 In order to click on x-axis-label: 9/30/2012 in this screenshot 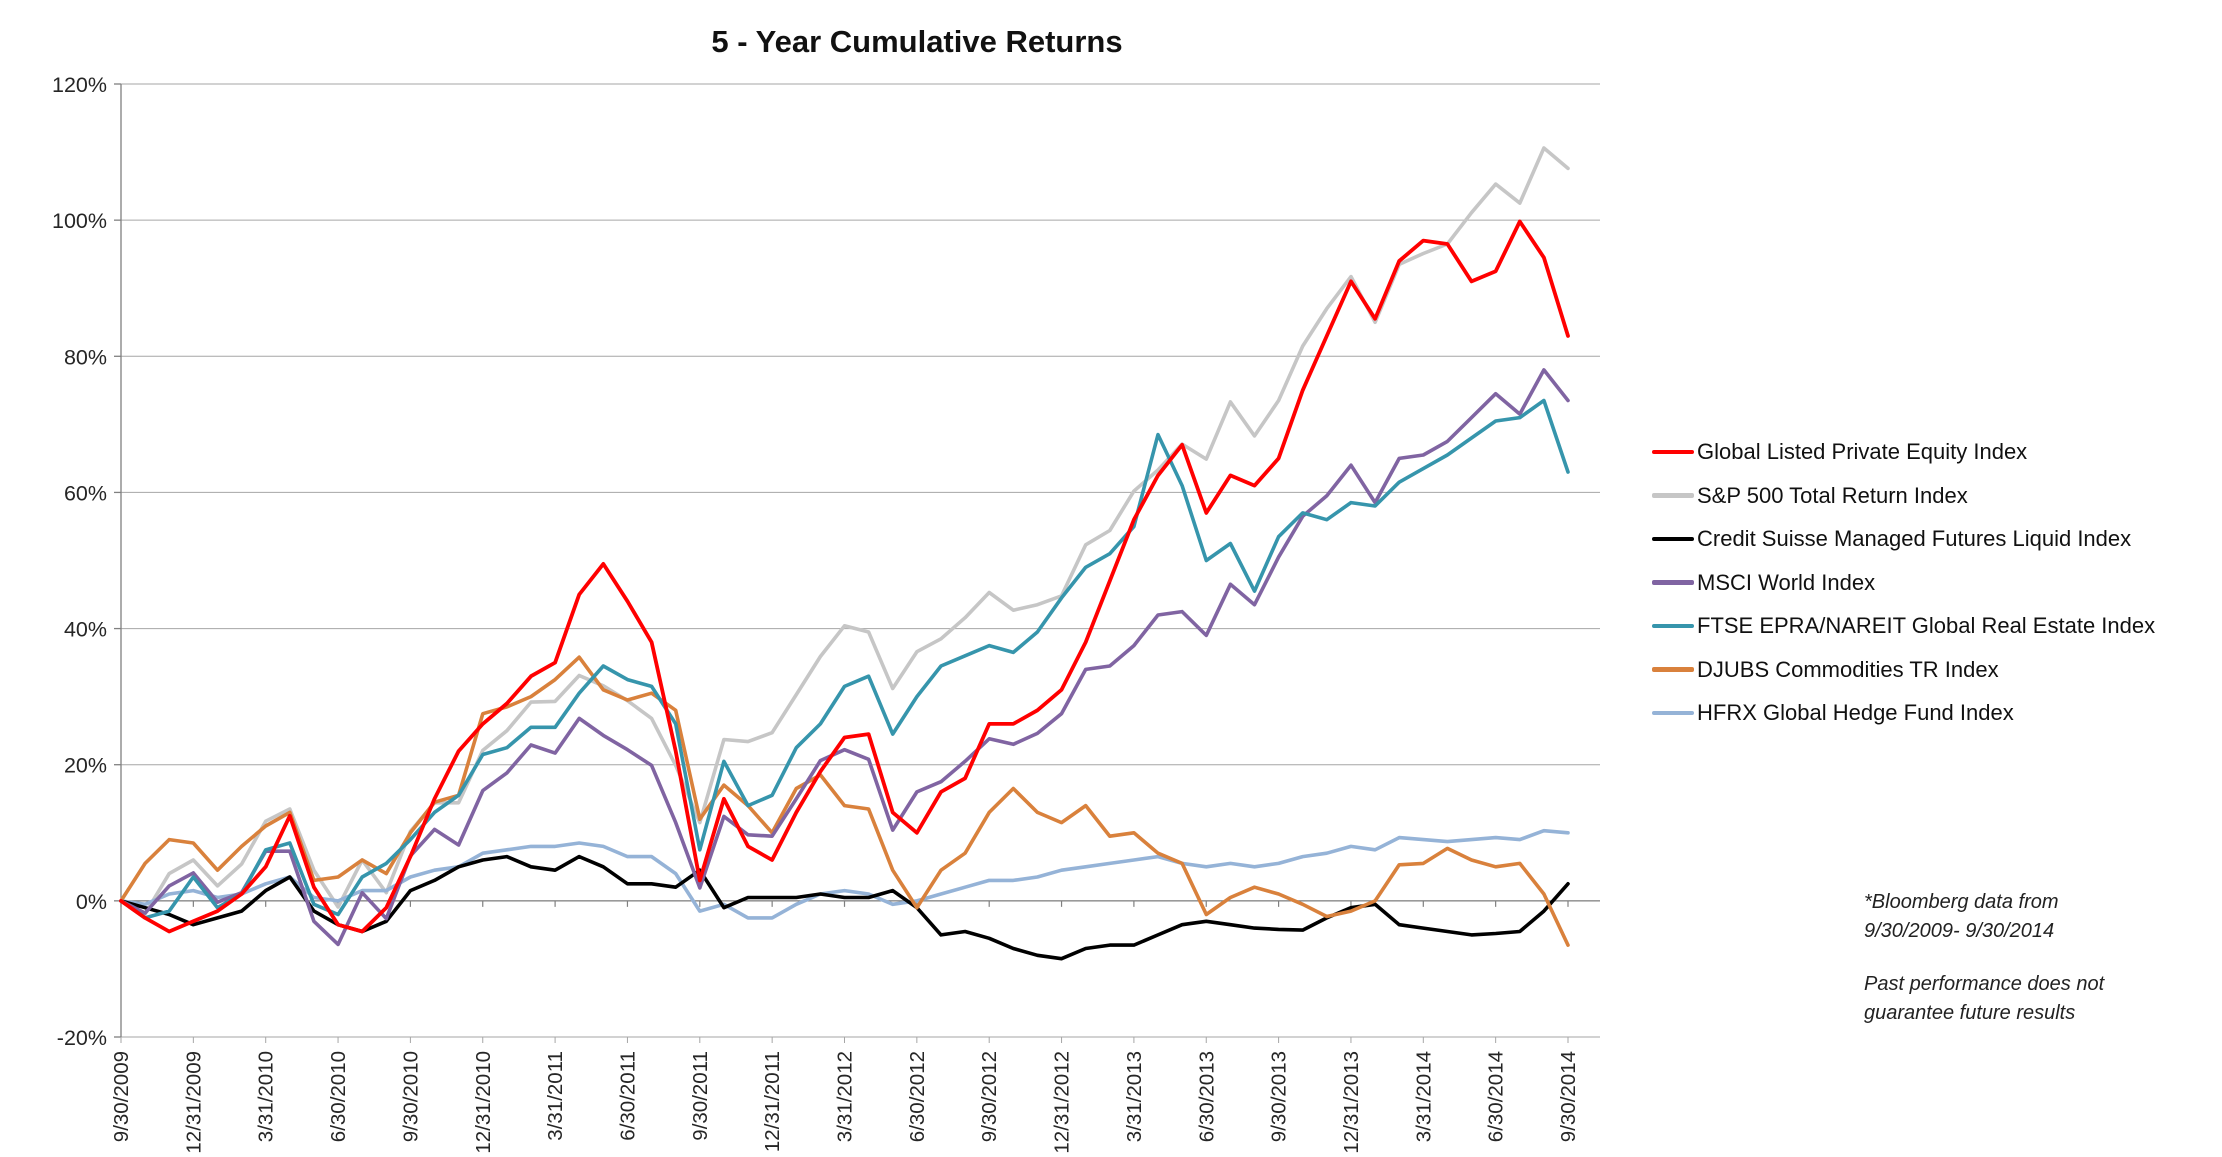, I will do `click(989, 1096)`.